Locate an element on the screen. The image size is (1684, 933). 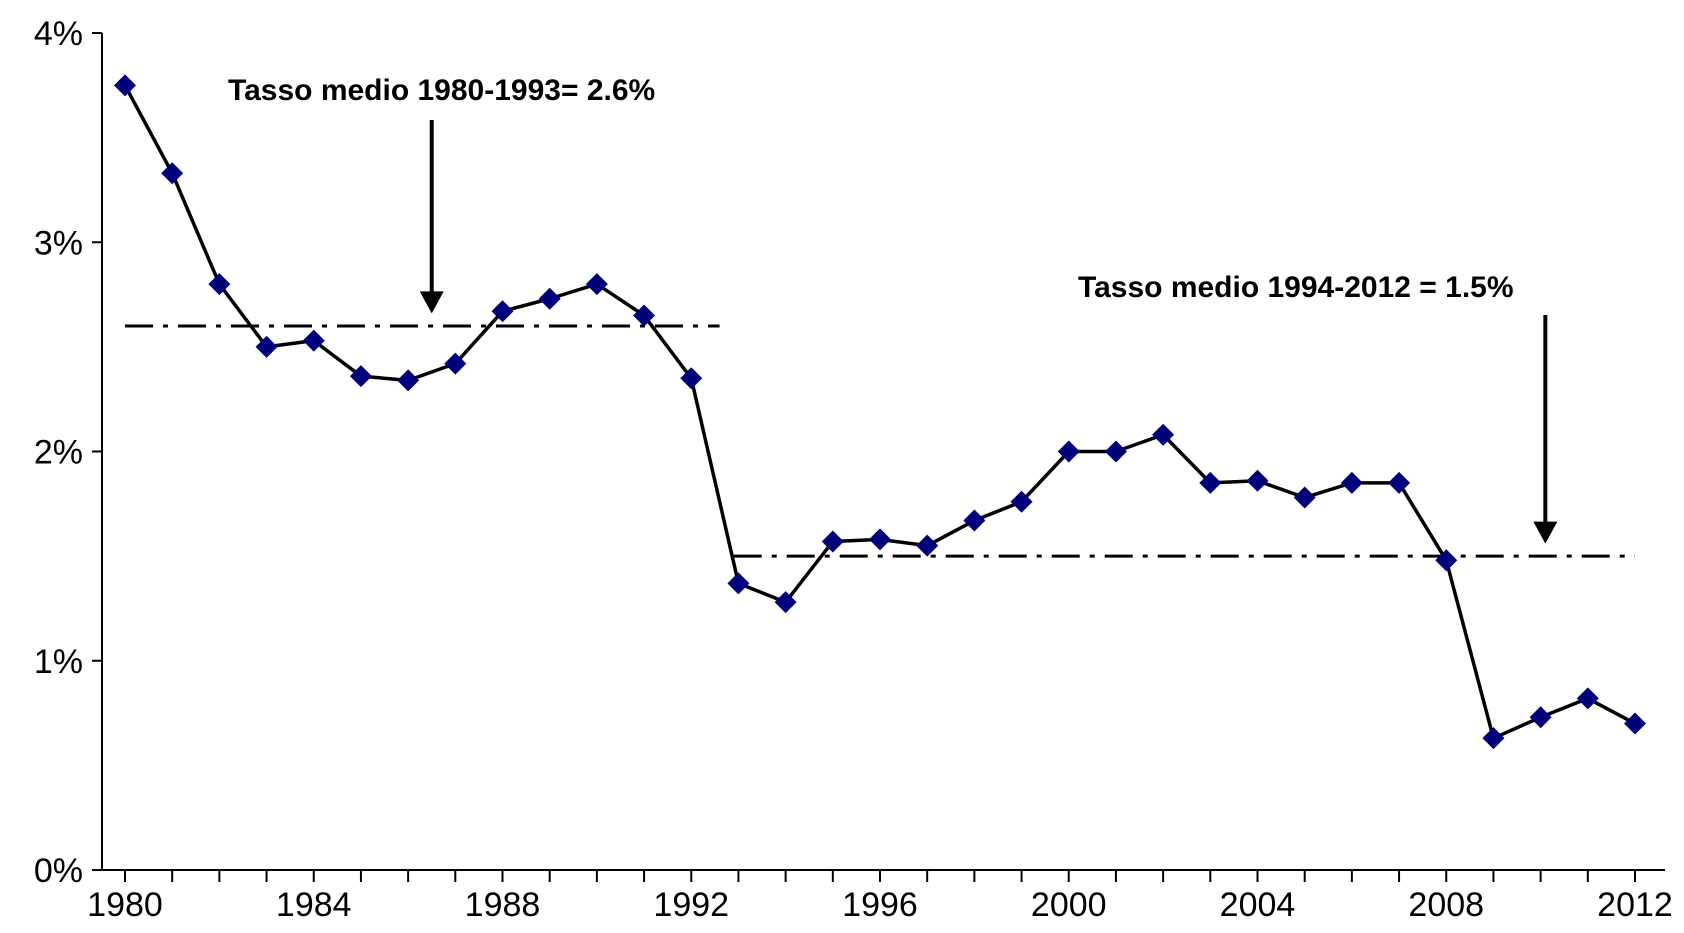
y-tick-label: 3% is located at coordinates (58, 243).